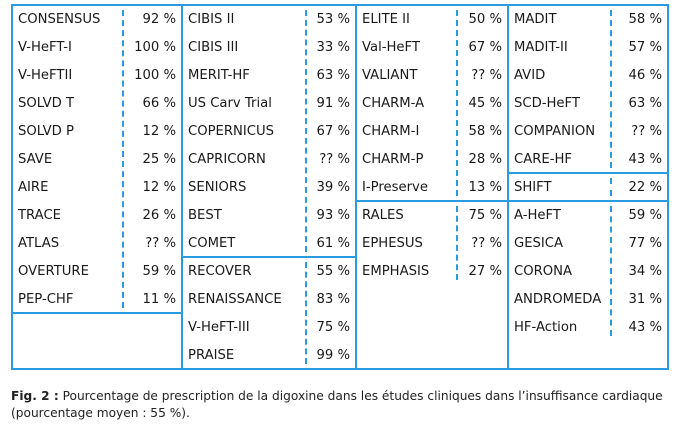  I want to click on trial-row: TRACE 26 %, so click(97, 216).